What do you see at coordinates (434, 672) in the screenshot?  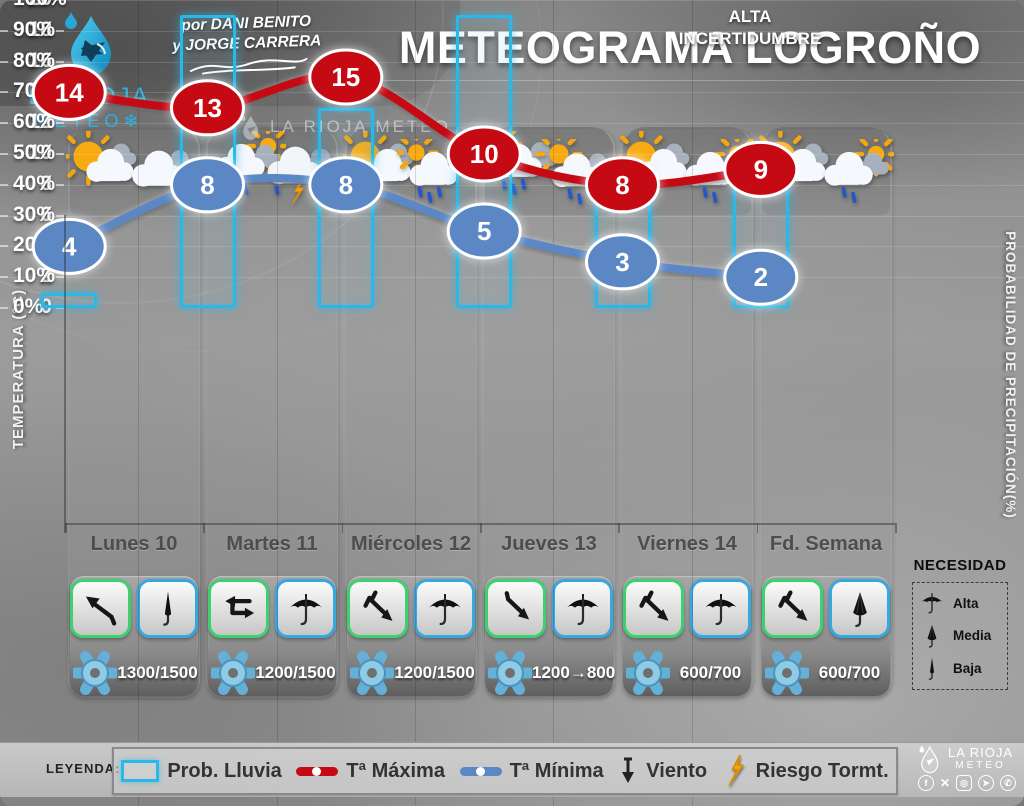 I see `schedule-hours: 1200/1500` at bounding box center [434, 672].